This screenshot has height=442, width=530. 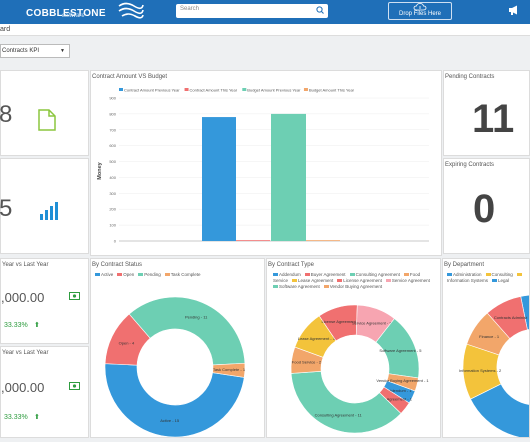 I want to click on legend-item: Service Agreement, so click(x=407, y=280).